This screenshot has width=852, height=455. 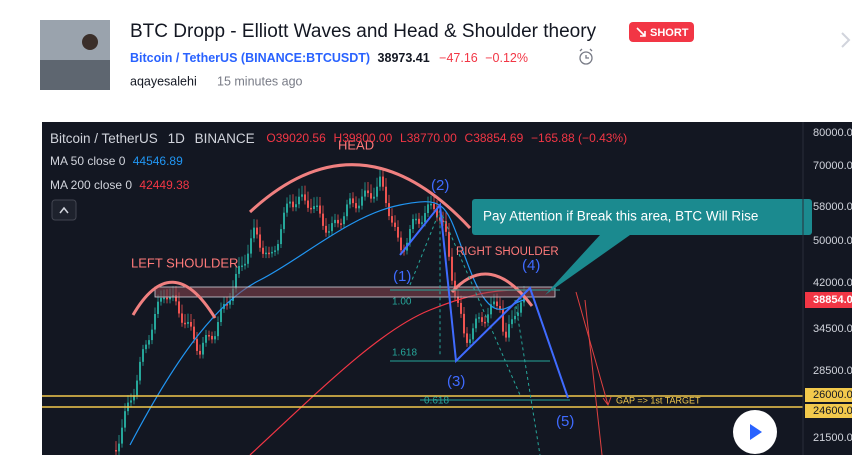 What do you see at coordinates (436, 401) in the screenshot?
I see `fib-label: 0.618` at bounding box center [436, 401].